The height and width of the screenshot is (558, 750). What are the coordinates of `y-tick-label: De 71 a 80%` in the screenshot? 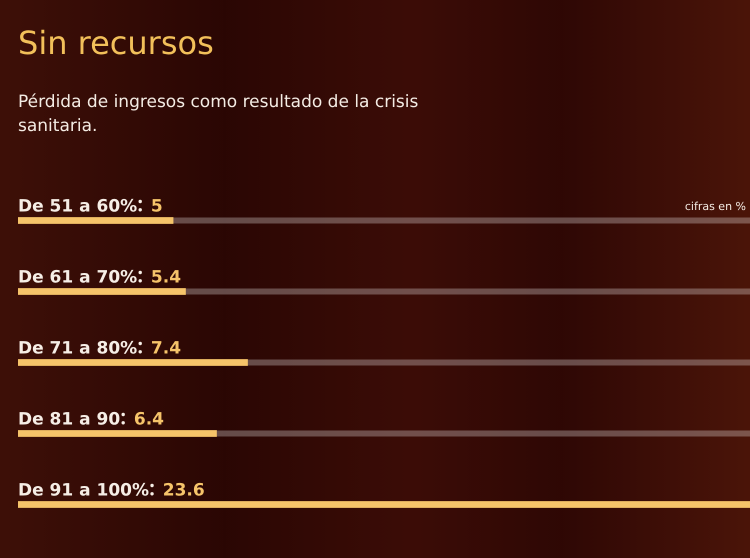 It's located at (78, 348).